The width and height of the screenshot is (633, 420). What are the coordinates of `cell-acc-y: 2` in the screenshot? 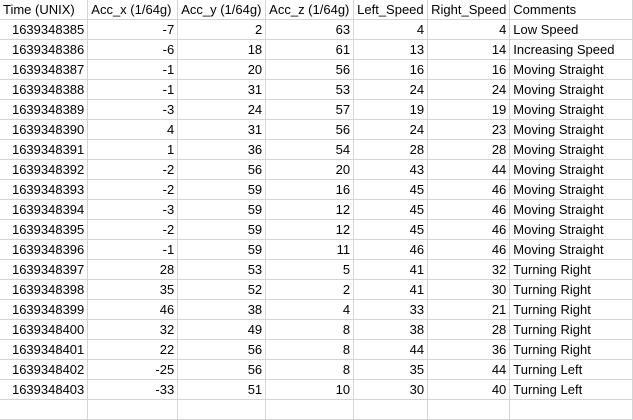 It's located at (222, 29).